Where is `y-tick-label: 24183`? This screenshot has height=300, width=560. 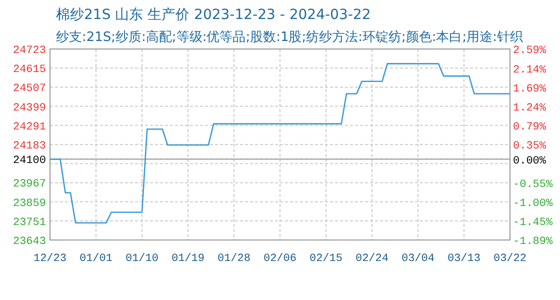
y-tick-label: 24183 is located at coordinates (29, 146).